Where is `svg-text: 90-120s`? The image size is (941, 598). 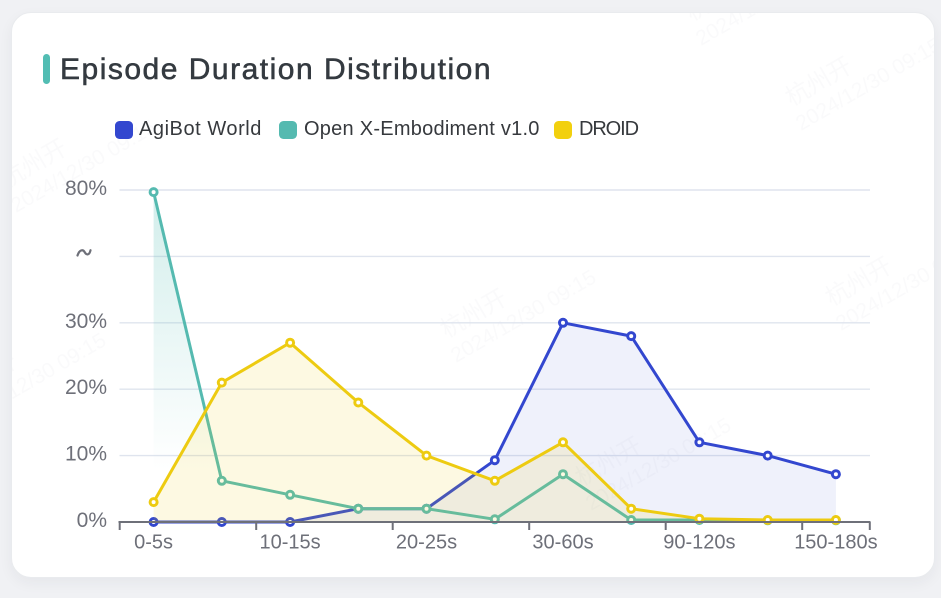 svg-text: 90-120s is located at coordinates (699, 543).